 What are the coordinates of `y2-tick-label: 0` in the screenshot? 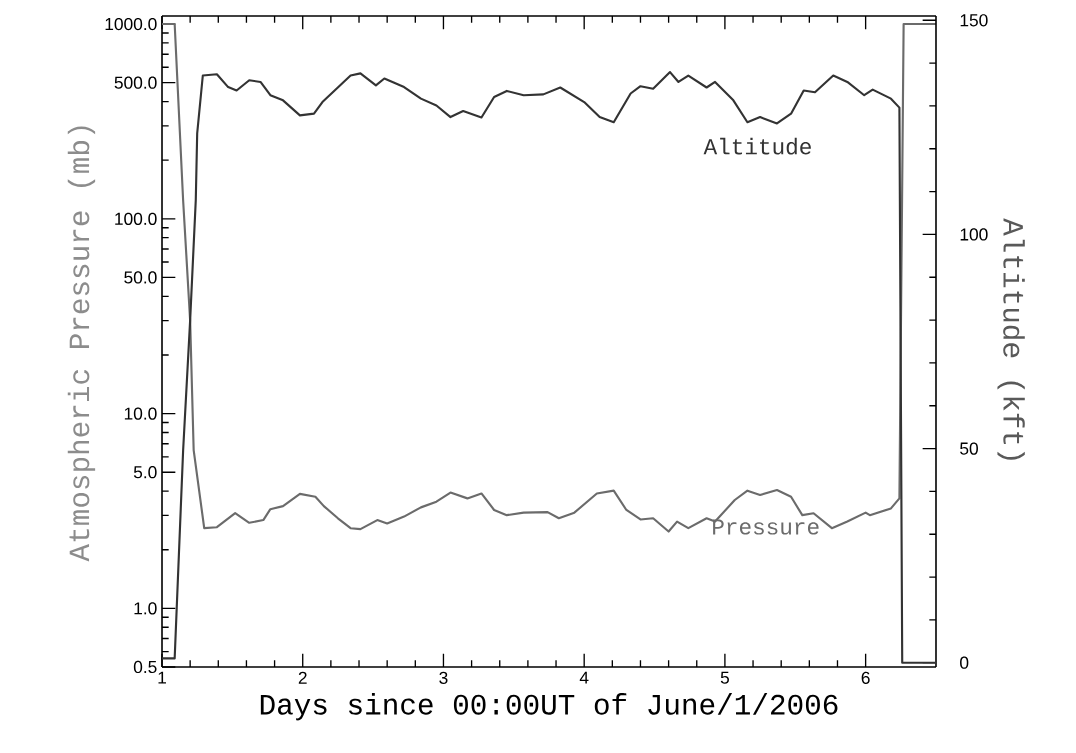 It's located at (964, 662).